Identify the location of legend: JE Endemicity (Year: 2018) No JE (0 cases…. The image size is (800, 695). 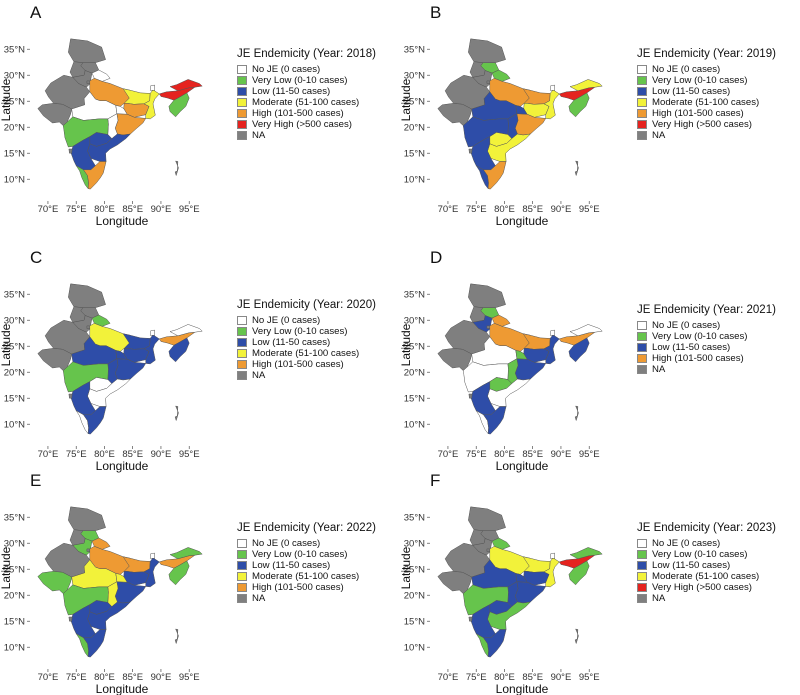
(306, 94).